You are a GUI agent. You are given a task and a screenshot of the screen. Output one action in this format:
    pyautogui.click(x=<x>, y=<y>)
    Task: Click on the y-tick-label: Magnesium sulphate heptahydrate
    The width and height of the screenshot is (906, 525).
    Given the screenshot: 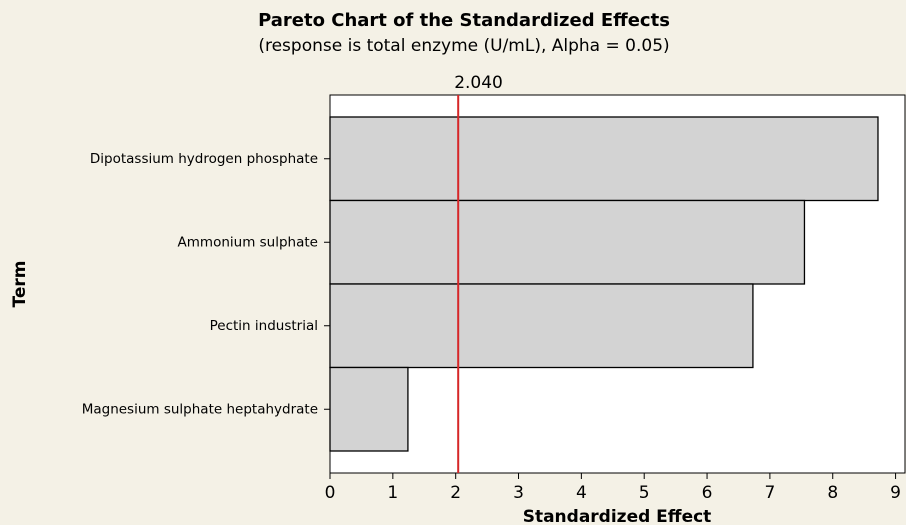 What is the action you would take?
    pyautogui.click(x=200, y=409)
    